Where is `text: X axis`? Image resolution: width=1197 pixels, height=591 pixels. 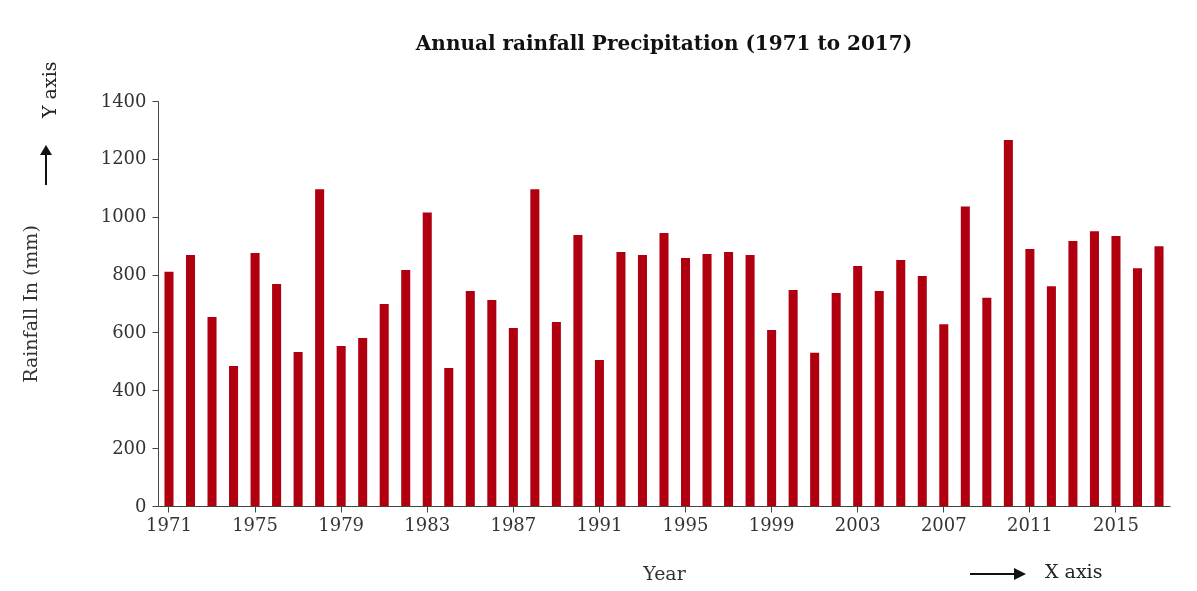
text: X axis is located at coordinates (1074, 571).